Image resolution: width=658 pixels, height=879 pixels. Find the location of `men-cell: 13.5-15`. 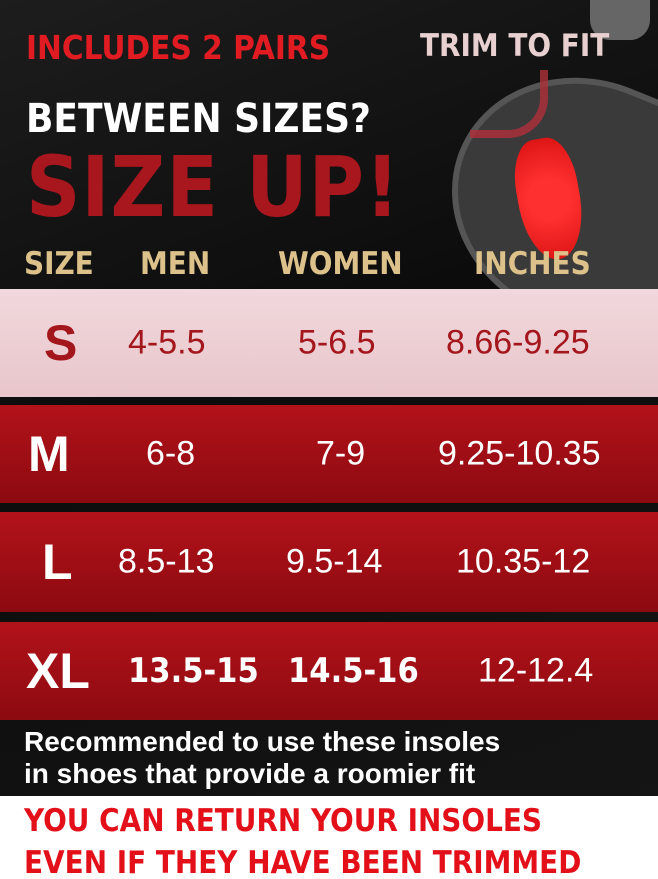

men-cell: 13.5-15 is located at coordinates (193, 671).